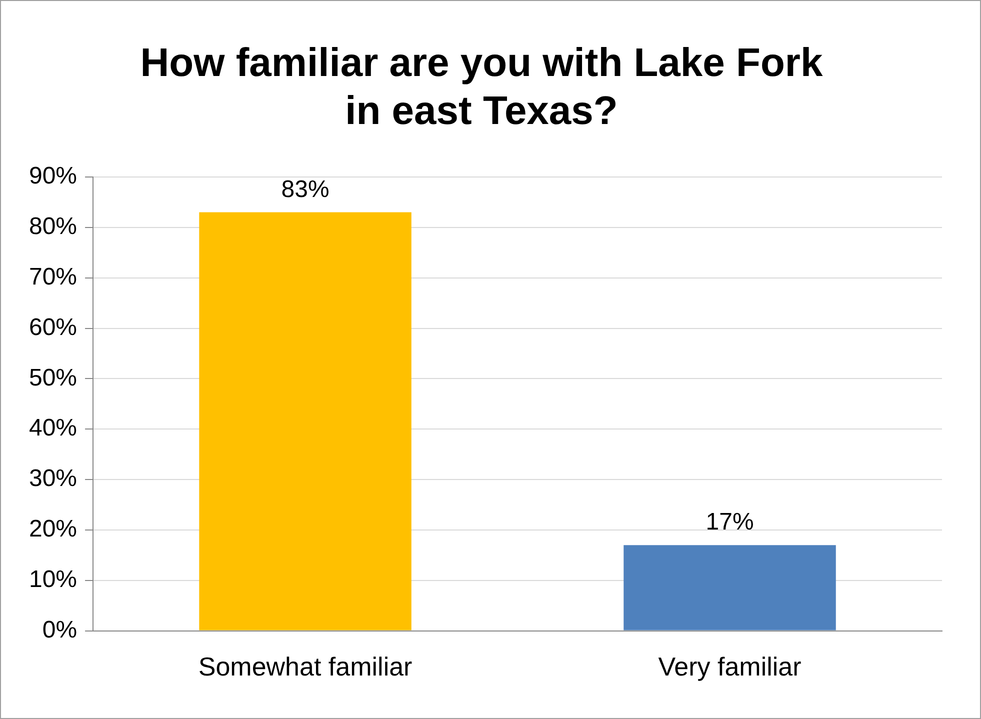 The image size is (981, 719). What do you see at coordinates (305, 667) in the screenshot?
I see `x-tick-label: Somewhat familiar` at bounding box center [305, 667].